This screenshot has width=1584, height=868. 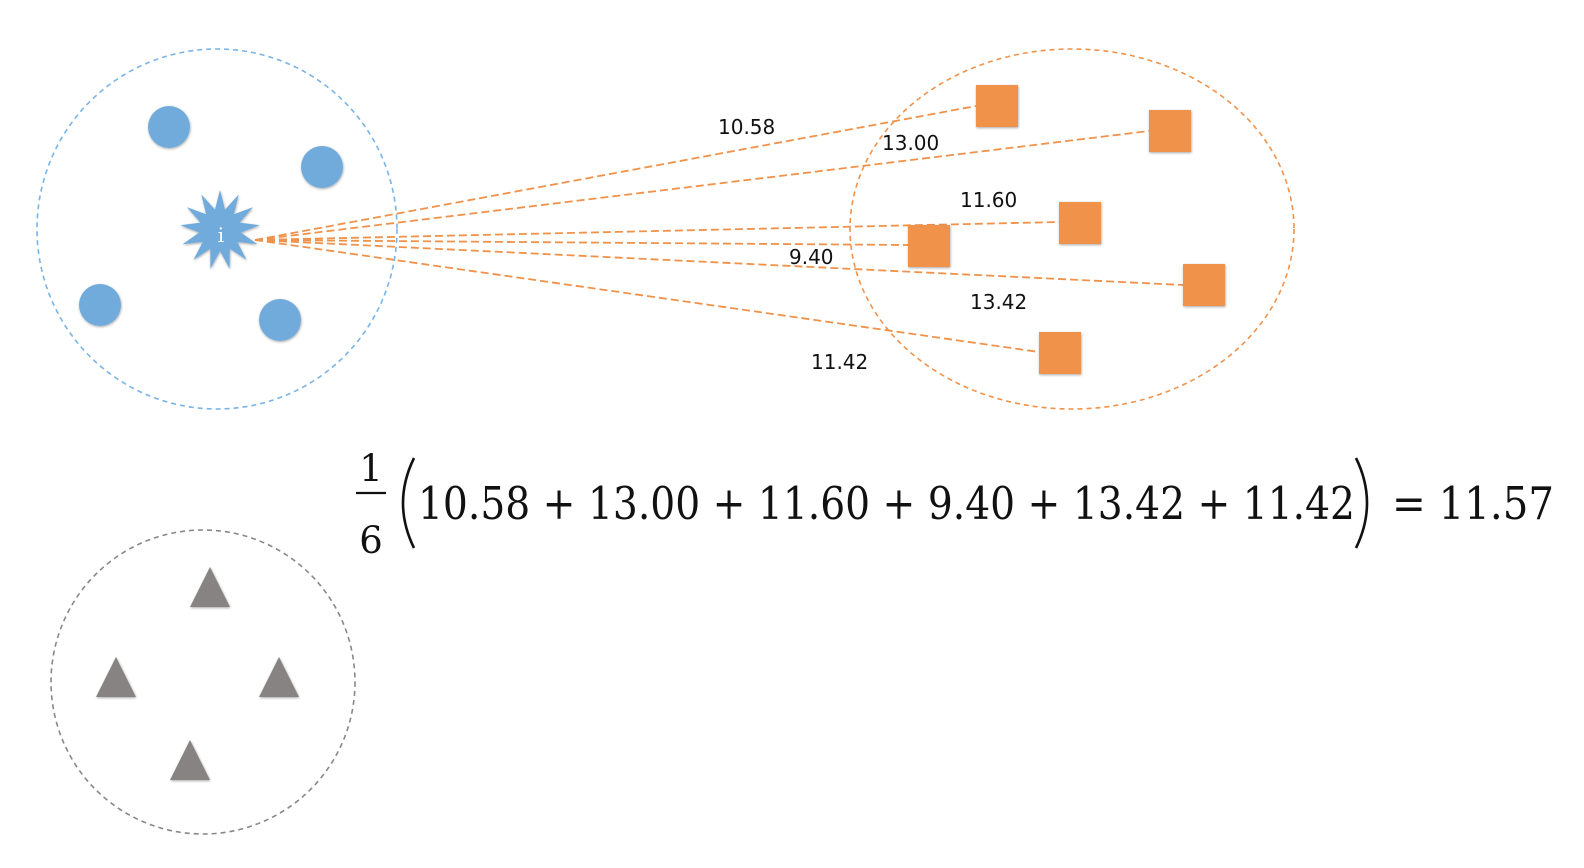 What do you see at coordinates (910, 143) in the screenshot?
I see `distance-label: 13.00` at bounding box center [910, 143].